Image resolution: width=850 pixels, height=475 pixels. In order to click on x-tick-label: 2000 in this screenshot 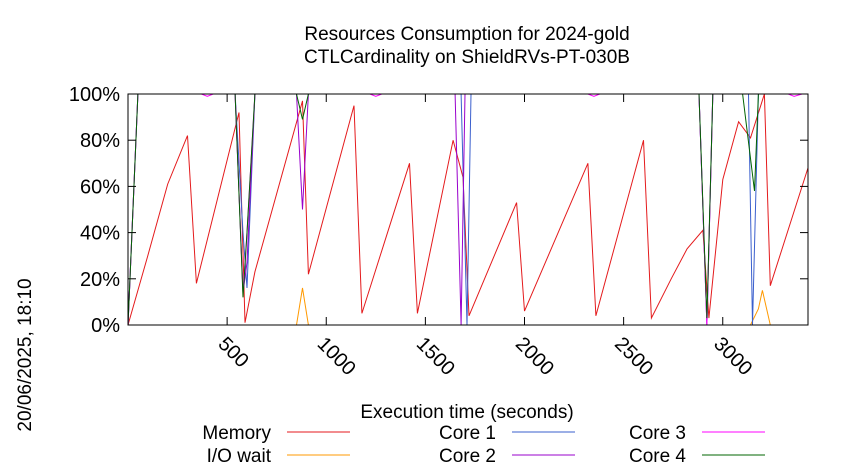, I will do `click(534, 356)`.